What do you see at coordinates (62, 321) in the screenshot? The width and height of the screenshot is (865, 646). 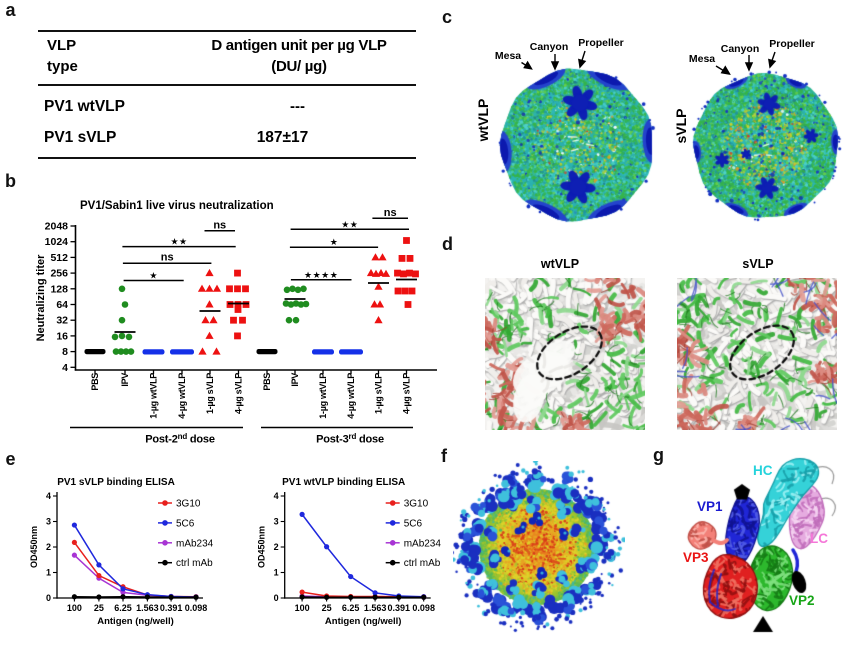 I see `svg-text: 32` at bounding box center [62, 321].